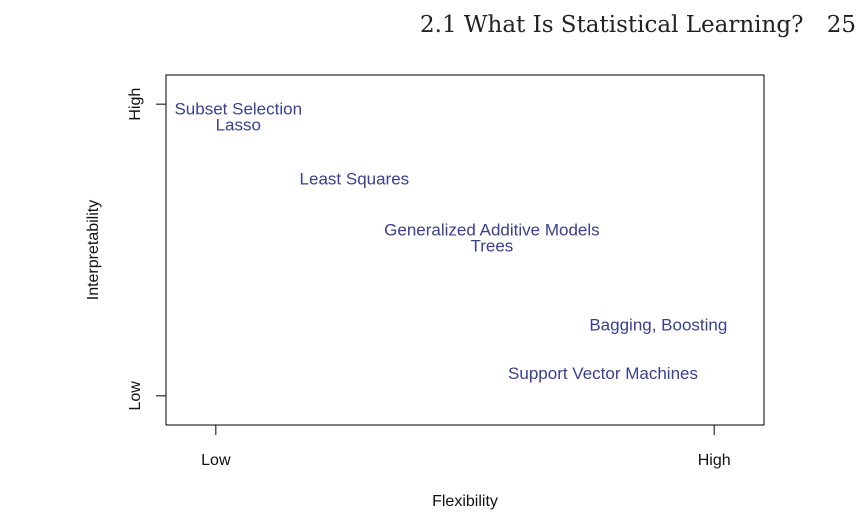  I want to click on x-tick-label-high: High, so click(714, 460).